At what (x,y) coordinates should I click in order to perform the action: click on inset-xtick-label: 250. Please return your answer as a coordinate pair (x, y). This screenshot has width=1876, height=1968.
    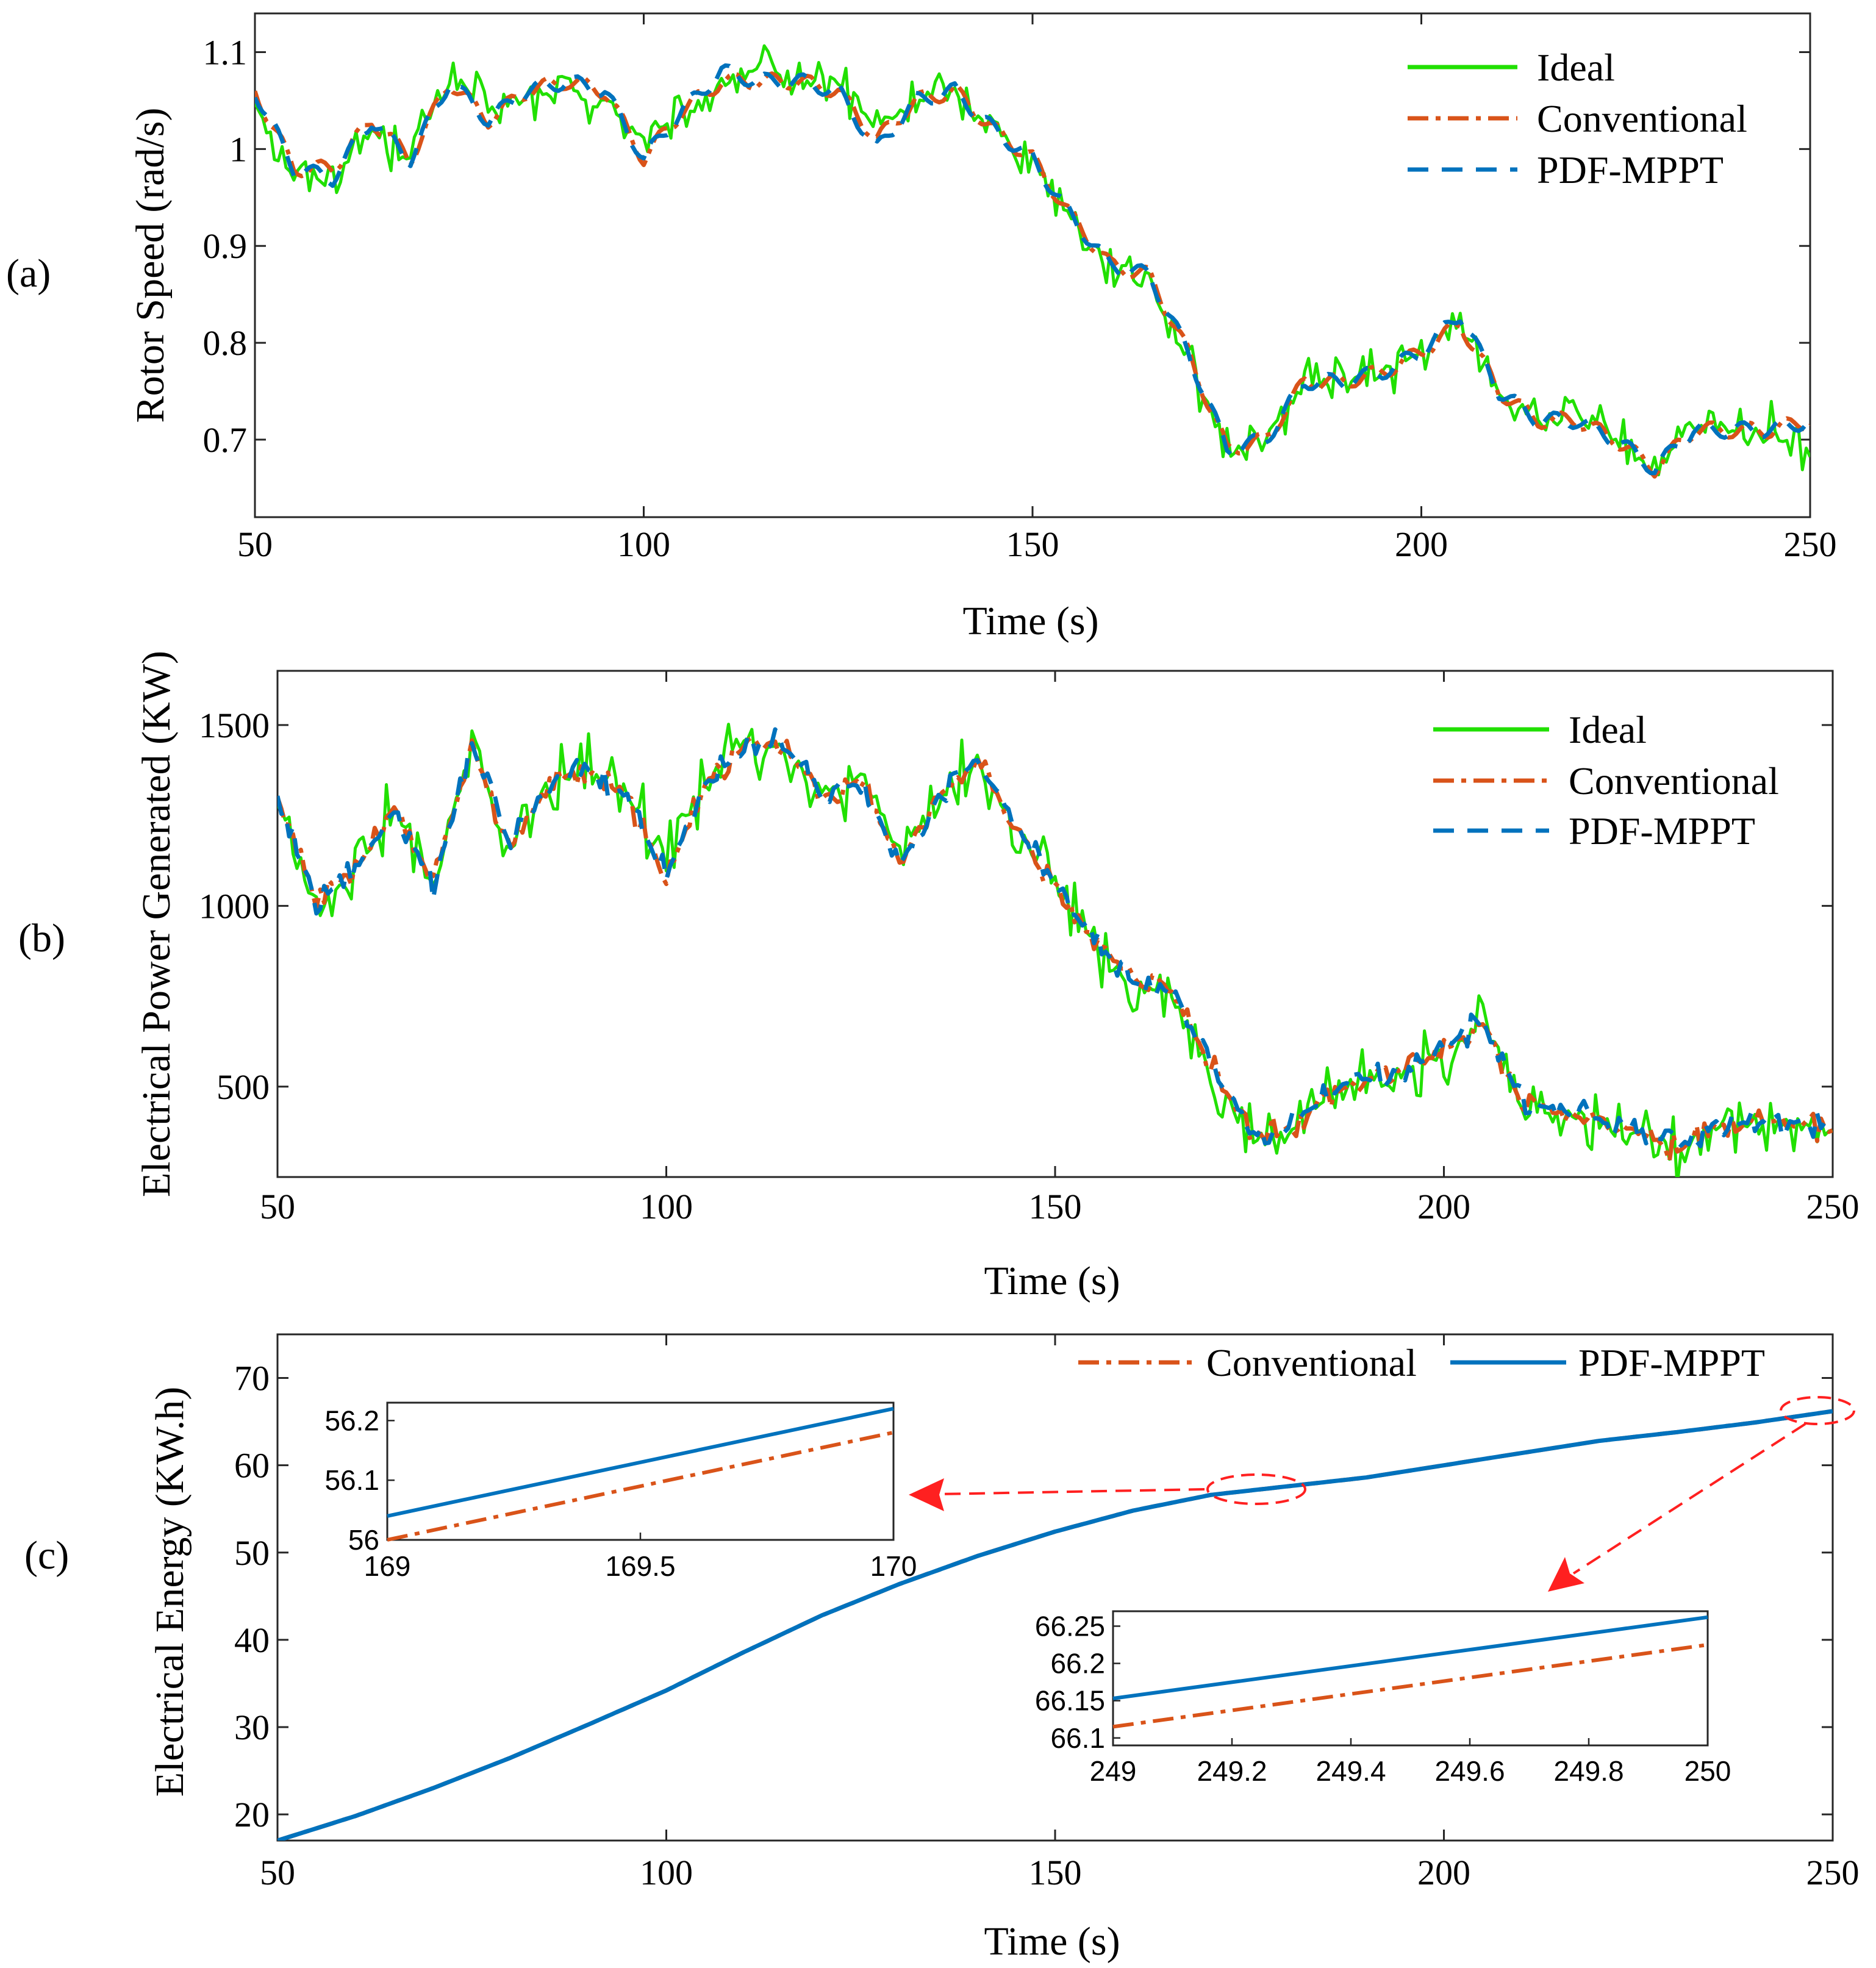
    Looking at the image, I should click on (1707, 1771).